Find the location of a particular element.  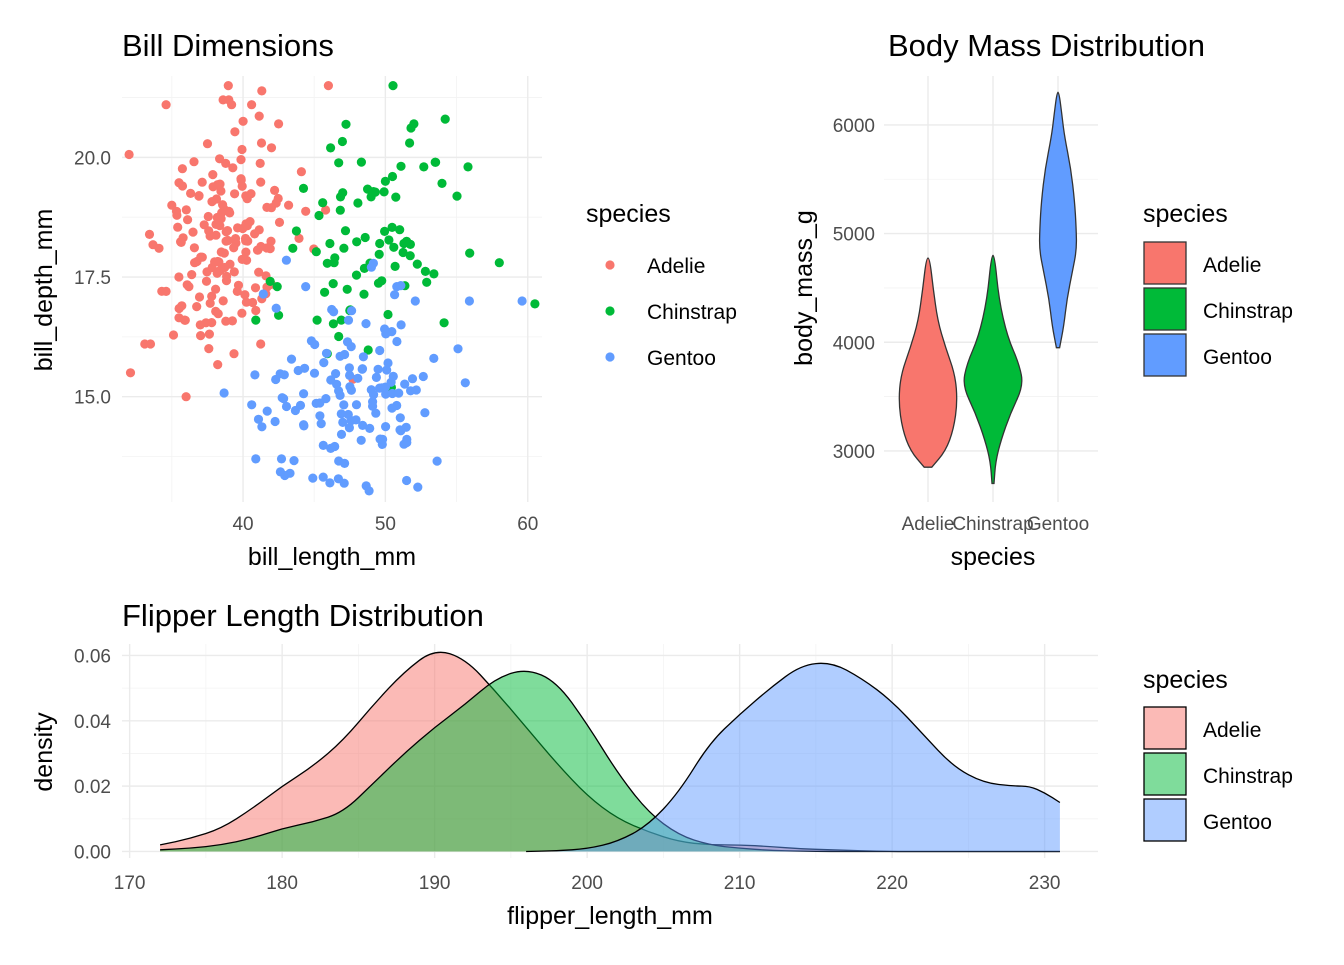

tick-labels: 40 50 60 15.0 17.5 20.0 is located at coordinates (306, 341).